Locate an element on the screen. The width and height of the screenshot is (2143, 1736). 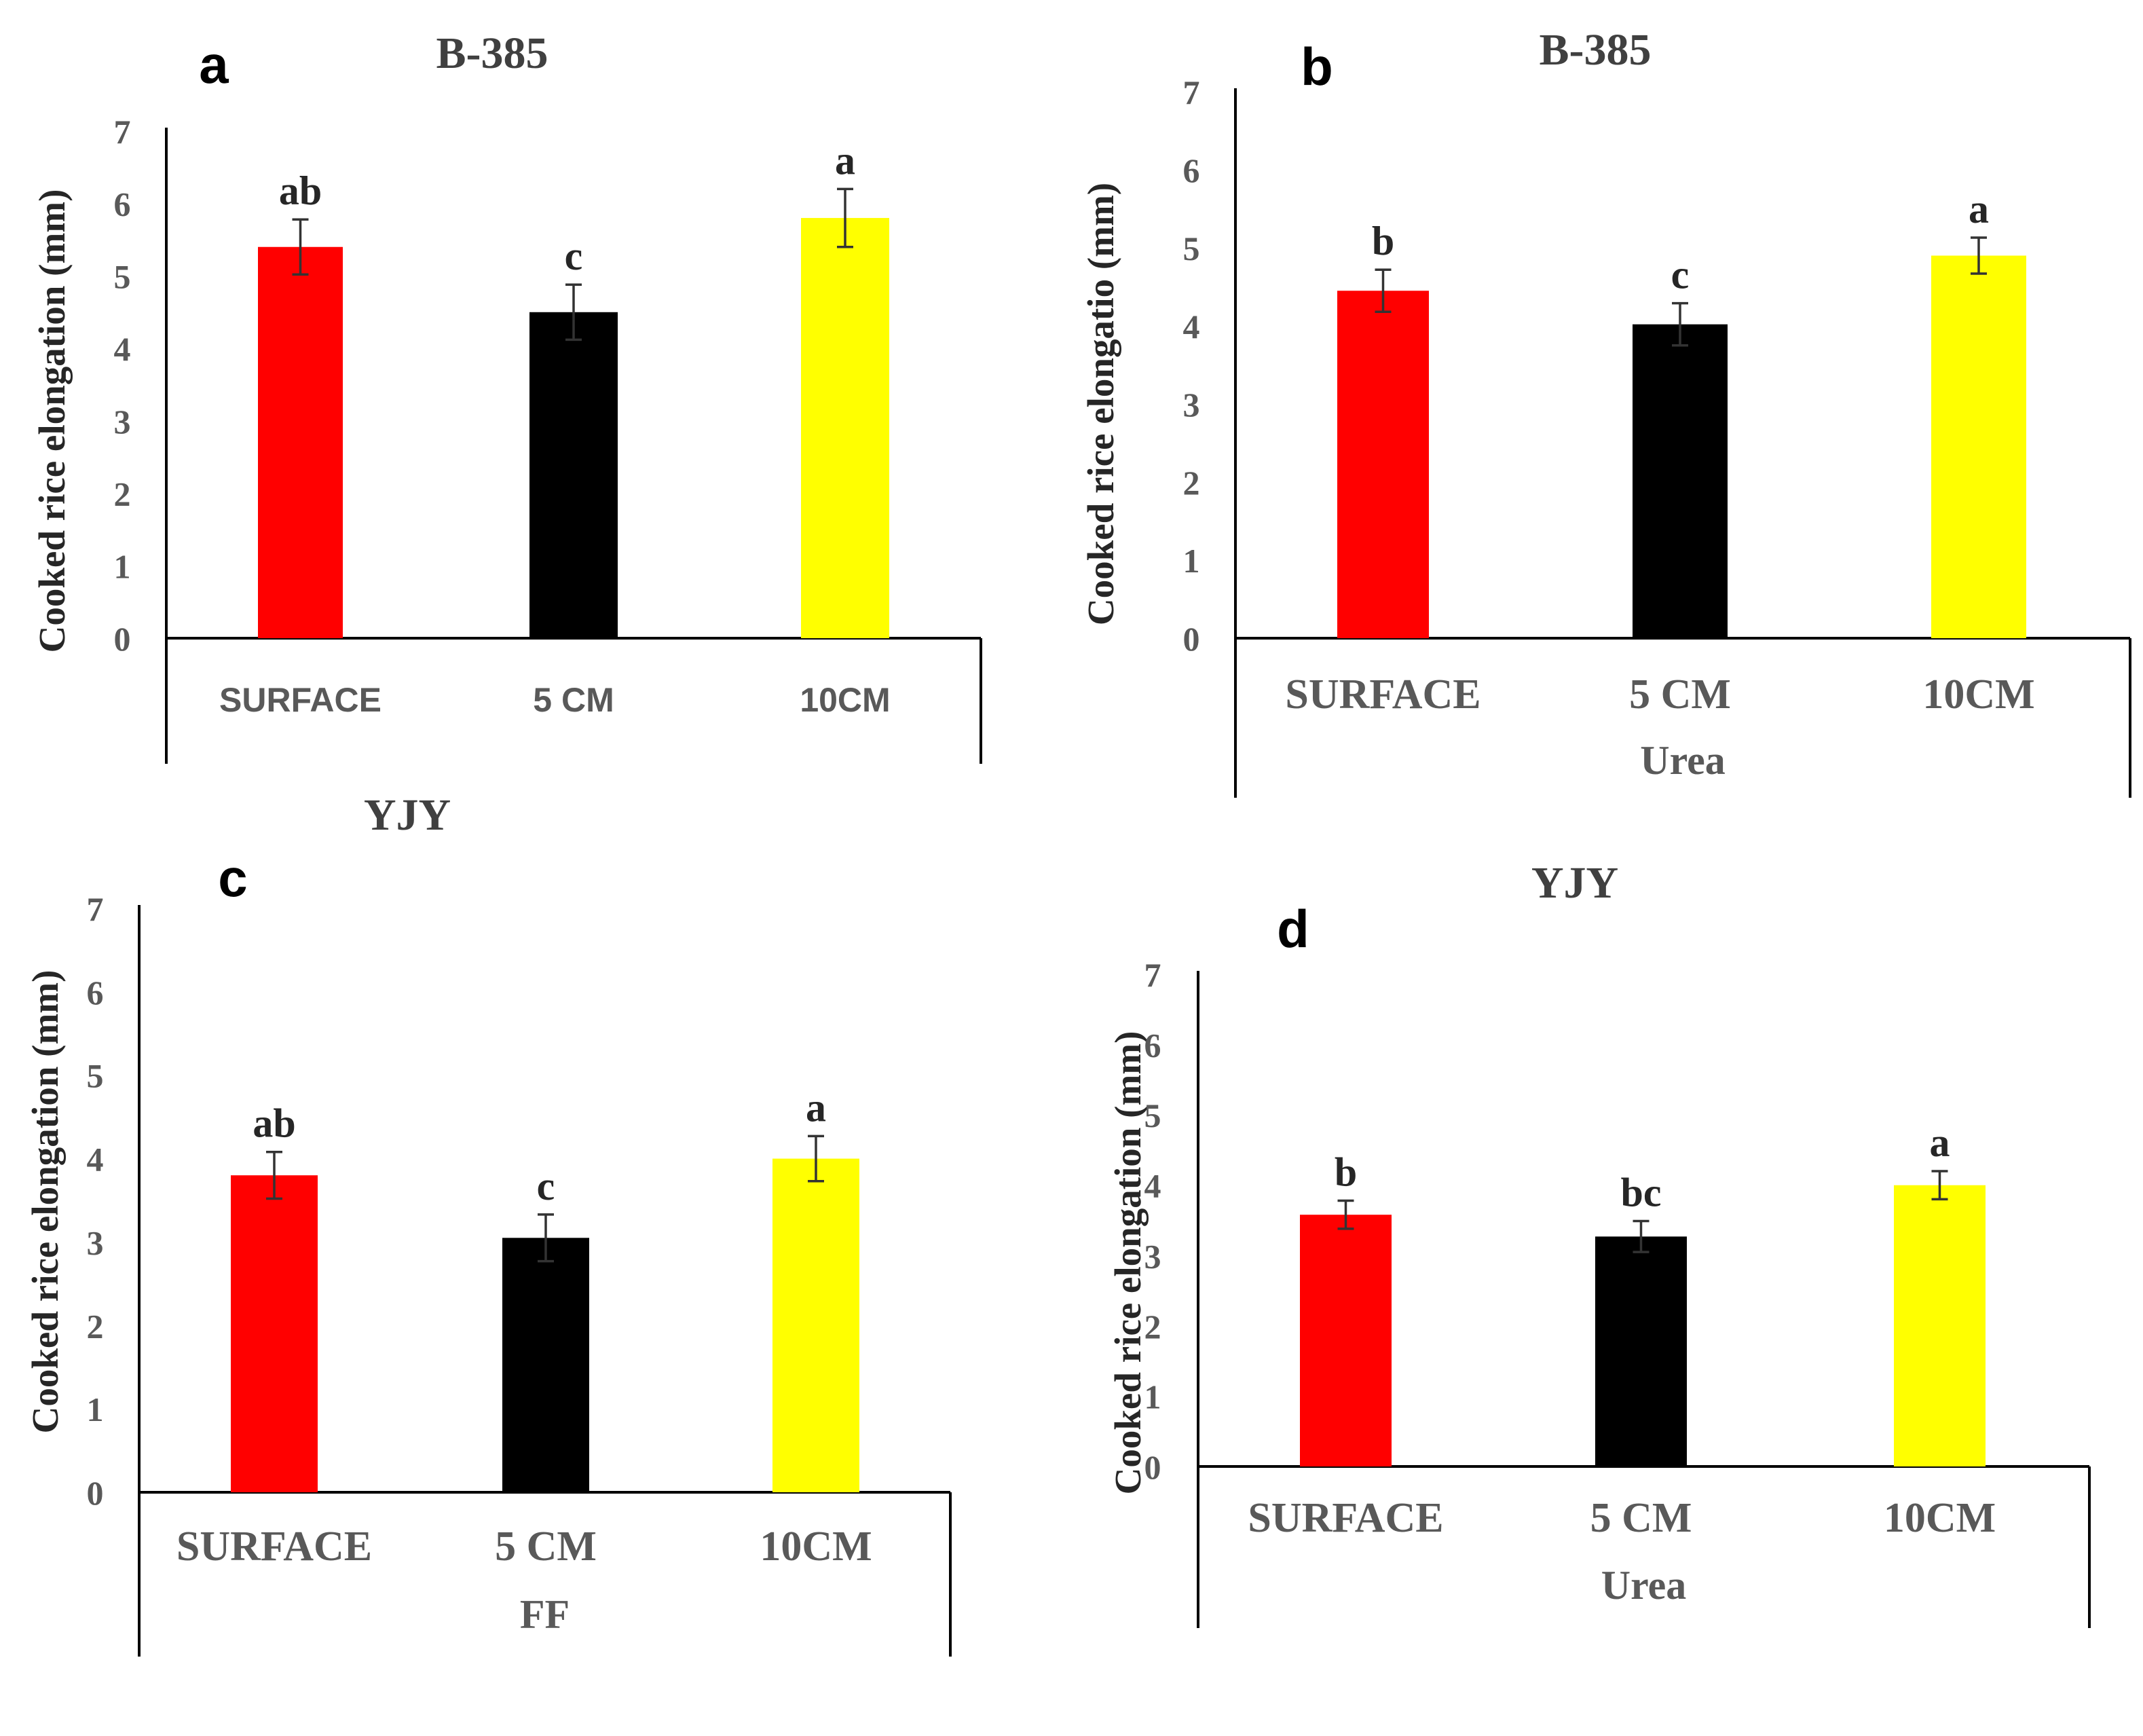
panel-label: c is located at coordinates (232, 878).